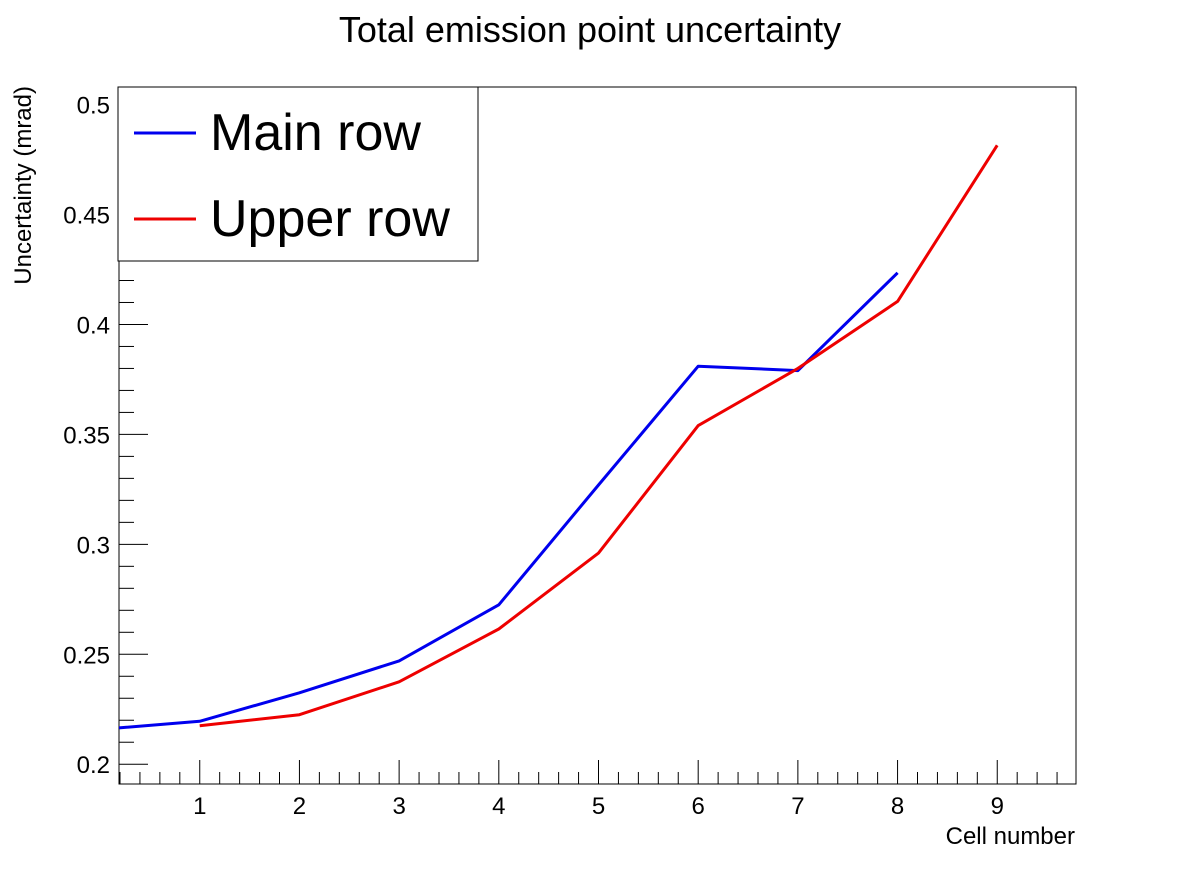 Image resolution: width=1196 pixels, height=872 pixels. What do you see at coordinates (315, 133) in the screenshot?
I see `legend-label: Main row` at bounding box center [315, 133].